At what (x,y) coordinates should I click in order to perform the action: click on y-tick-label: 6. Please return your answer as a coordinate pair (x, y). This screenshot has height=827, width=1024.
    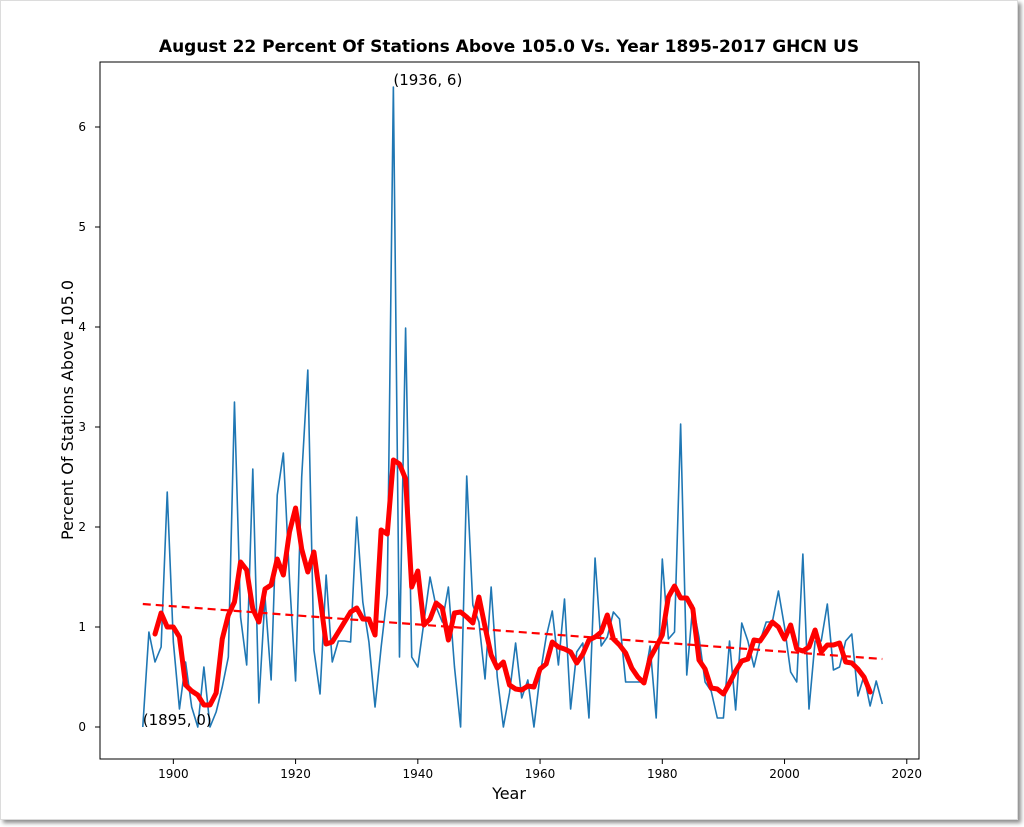
    Looking at the image, I should click on (82, 127).